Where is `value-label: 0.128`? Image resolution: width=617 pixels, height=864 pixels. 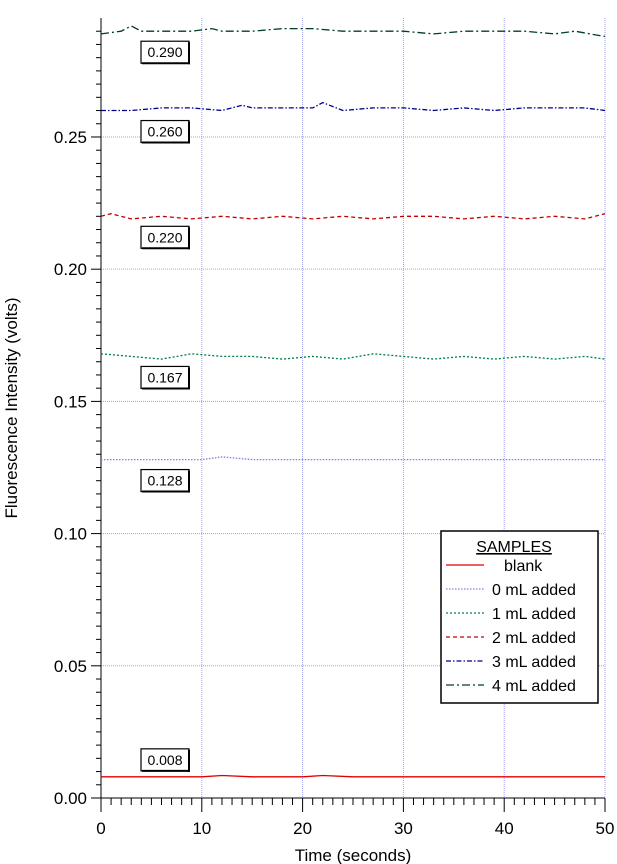 value-label: 0.128 is located at coordinates (165, 480).